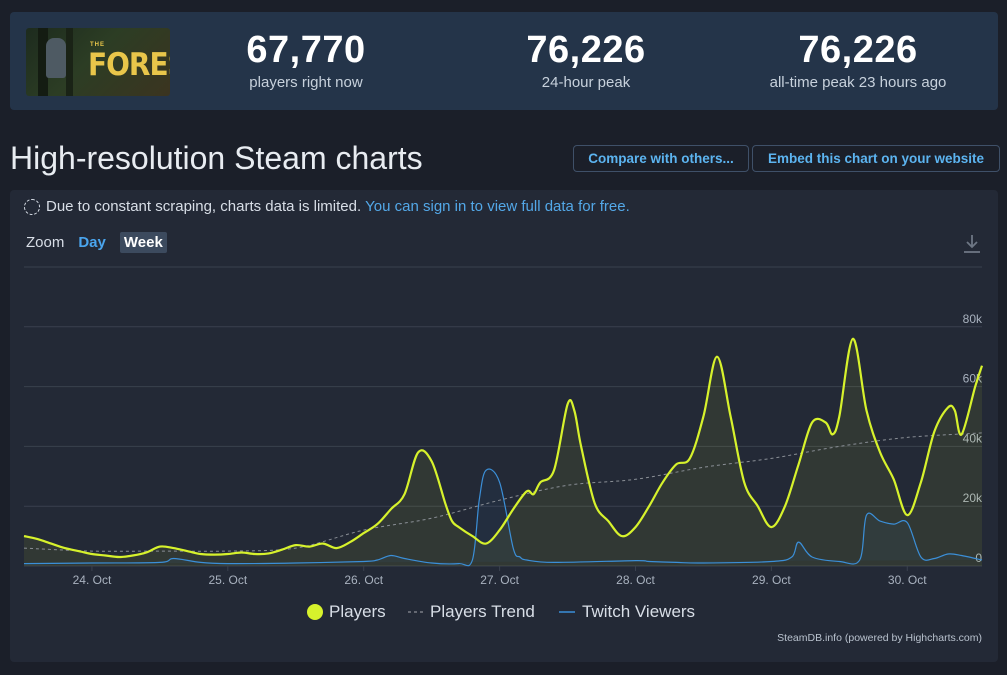  Describe the element at coordinates (973, 498) in the screenshot. I see `y-tick-label: 20k` at that location.